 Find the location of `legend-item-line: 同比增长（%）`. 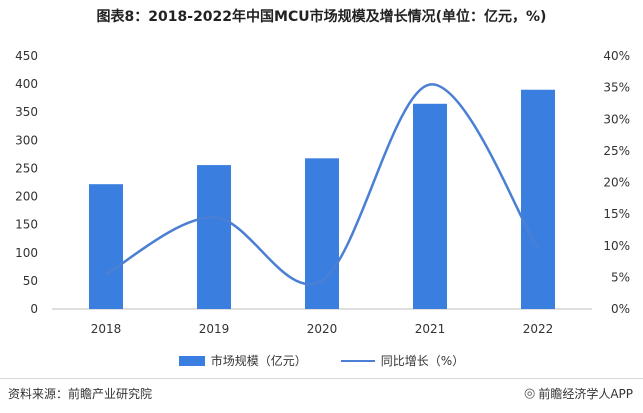

legend-item-line: 同比增长（%） is located at coordinates (402, 360).